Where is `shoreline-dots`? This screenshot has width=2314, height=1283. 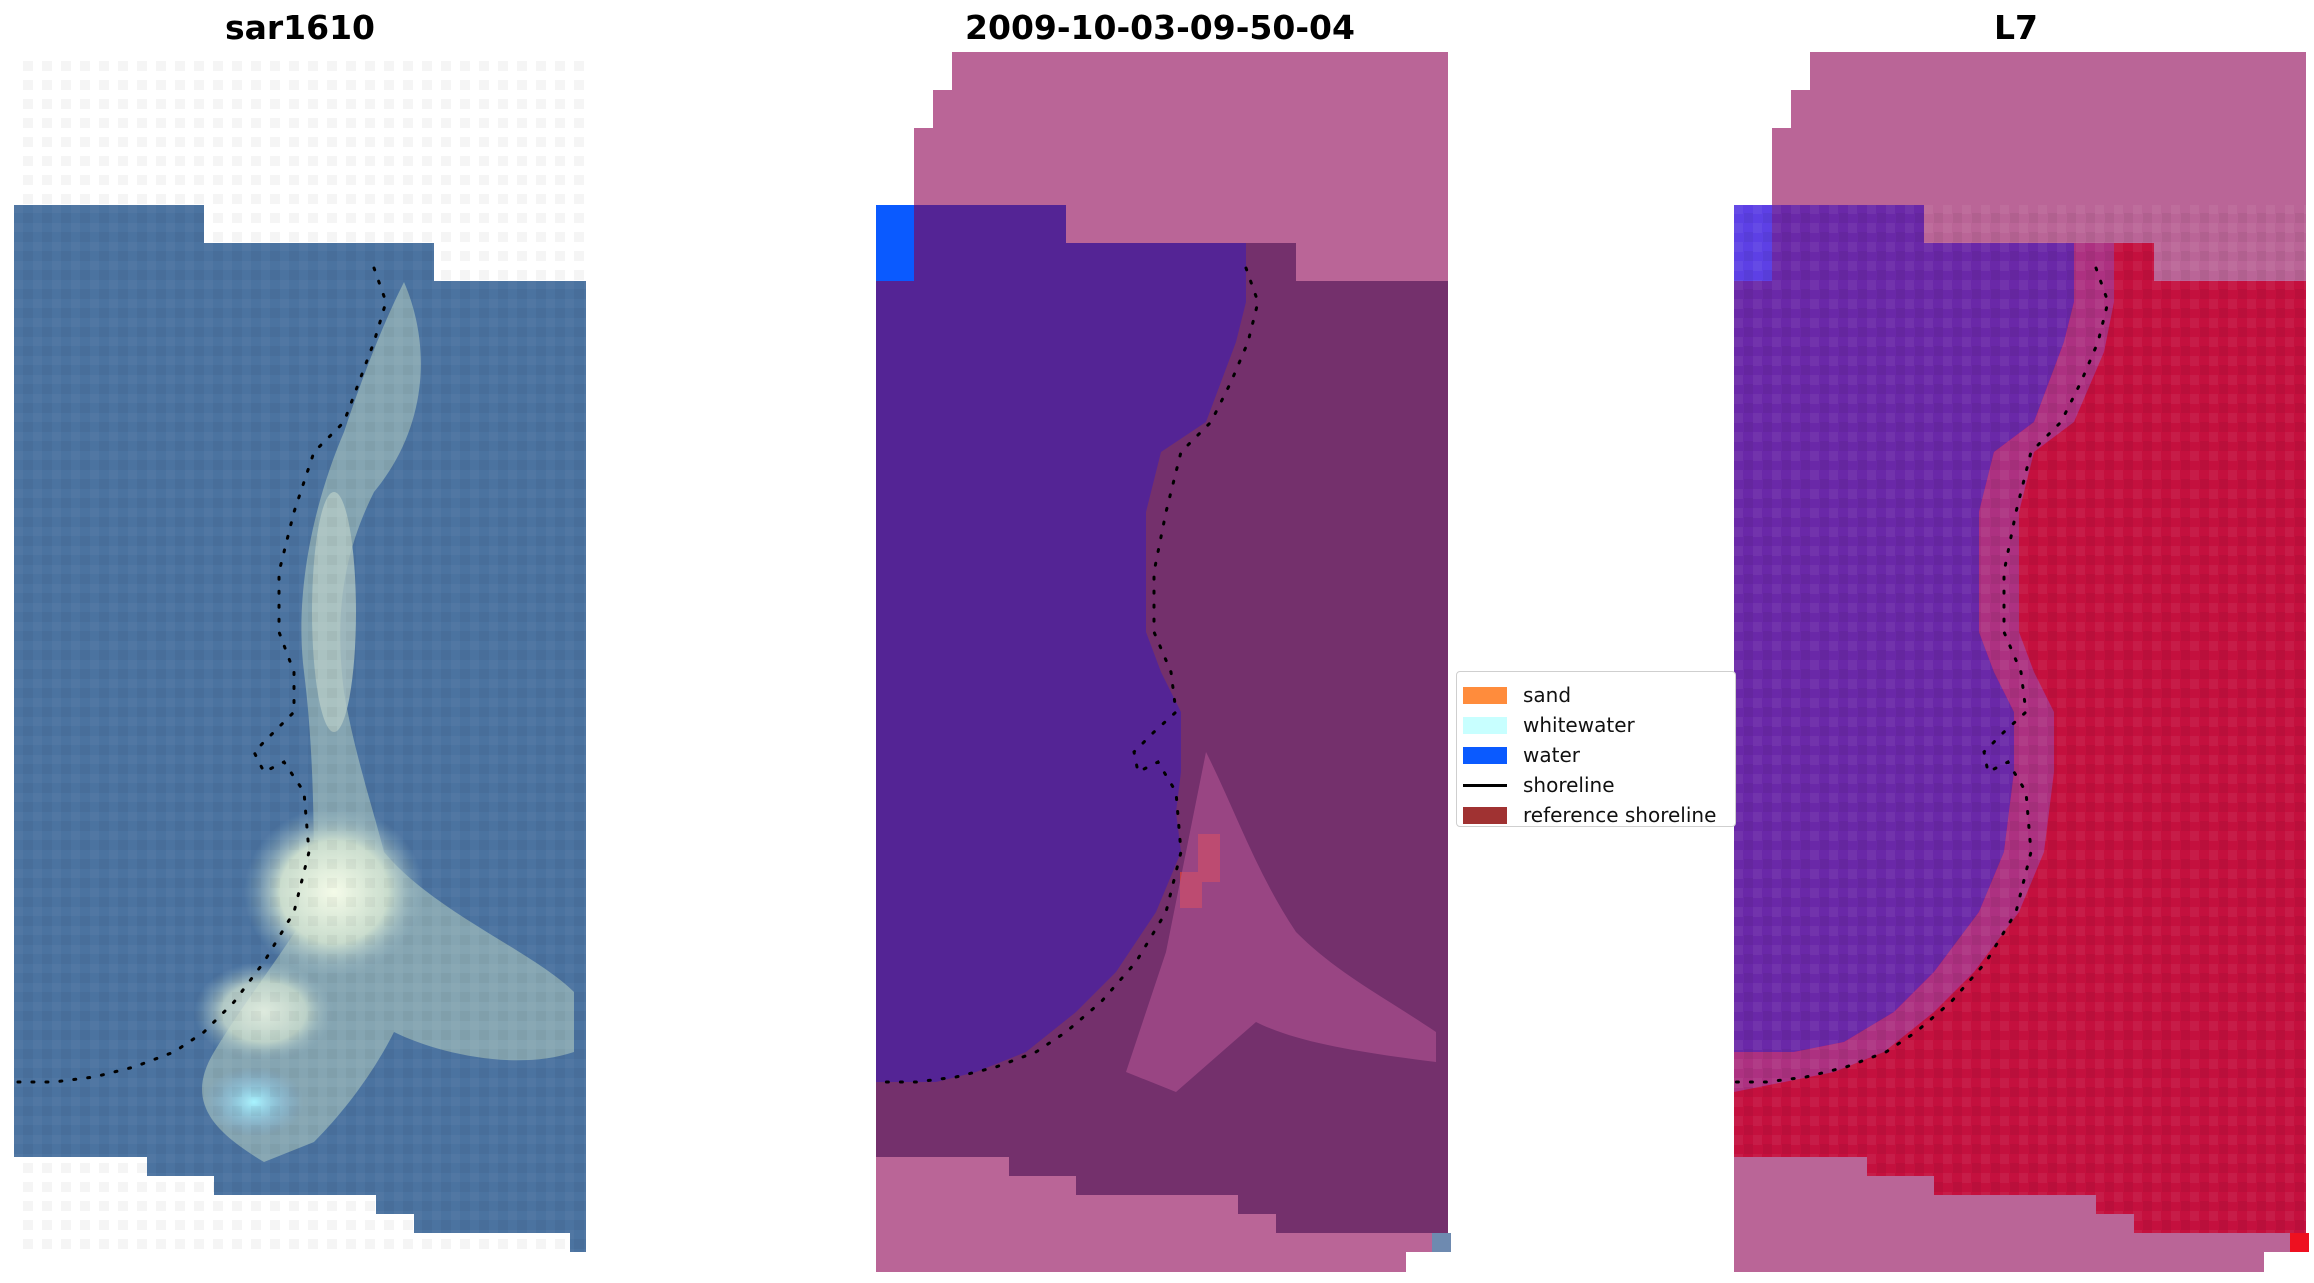
shoreline-dots is located at coordinates (200, 675).